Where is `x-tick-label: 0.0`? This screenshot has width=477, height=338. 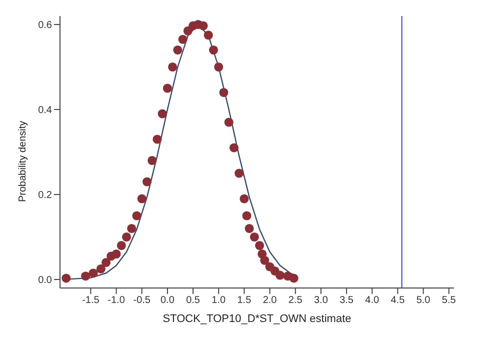 x-tick-label: 0.0 is located at coordinates (167, 300).